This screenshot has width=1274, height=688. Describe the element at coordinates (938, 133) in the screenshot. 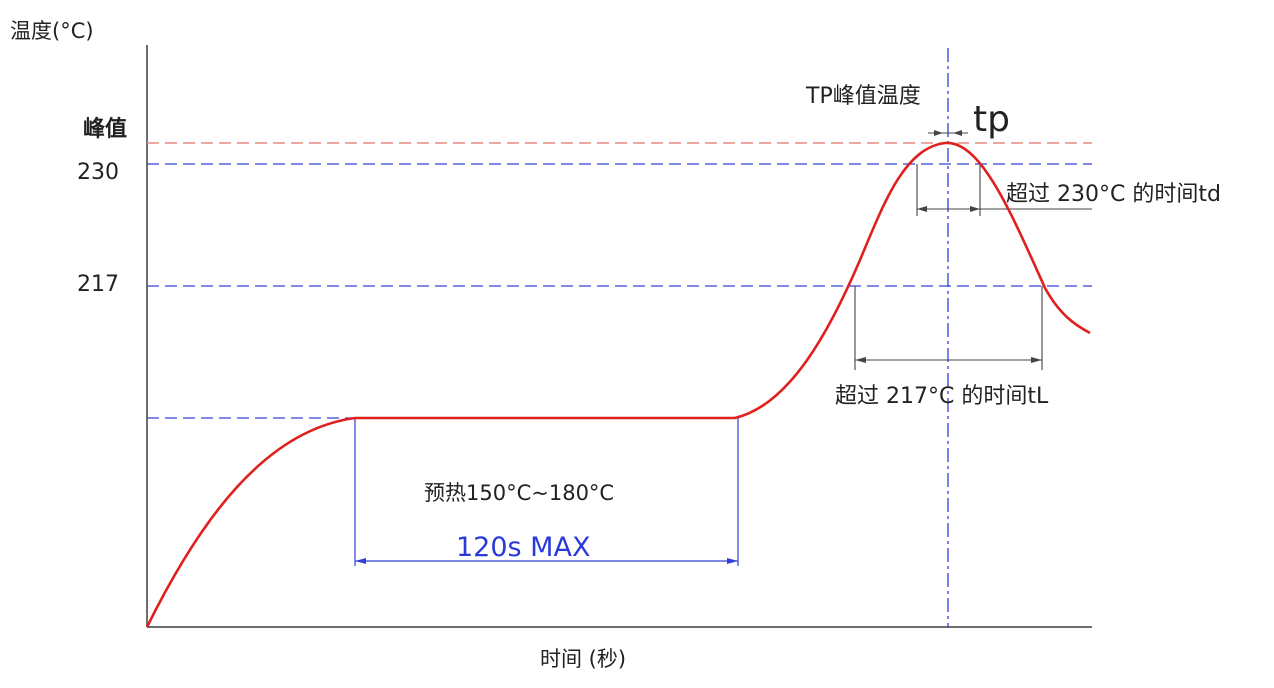

I see `tp-arrow-left` at that location.